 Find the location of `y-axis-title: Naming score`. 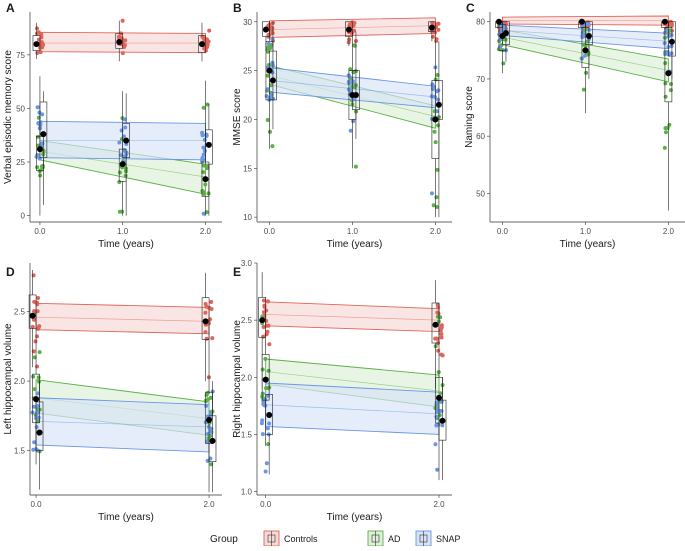

y-axis-title: Naming score is located at coordinates (469, 117).